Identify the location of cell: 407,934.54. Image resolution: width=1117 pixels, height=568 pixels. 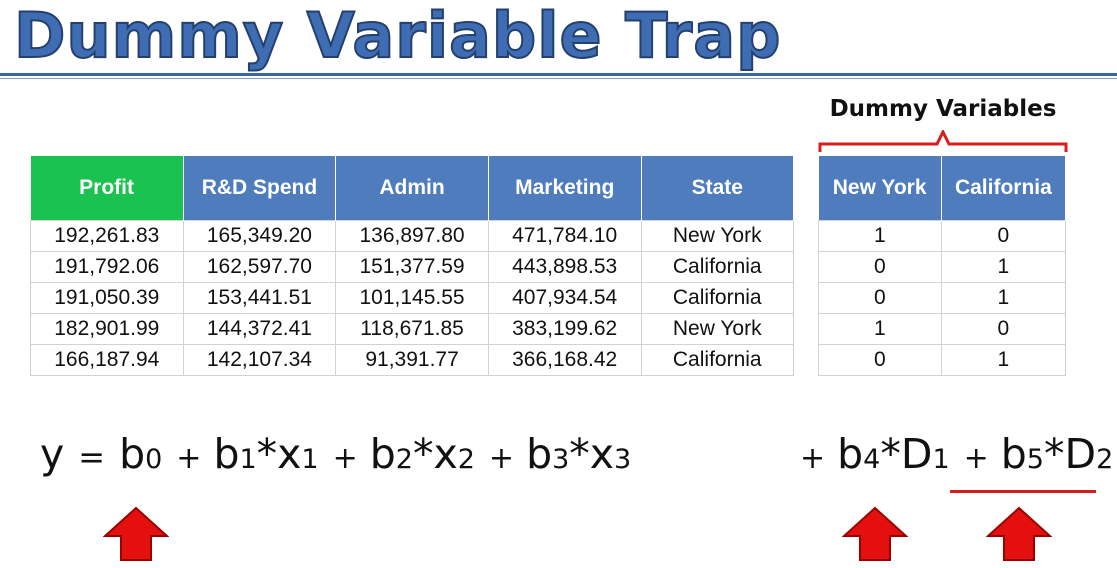
(564, 298).